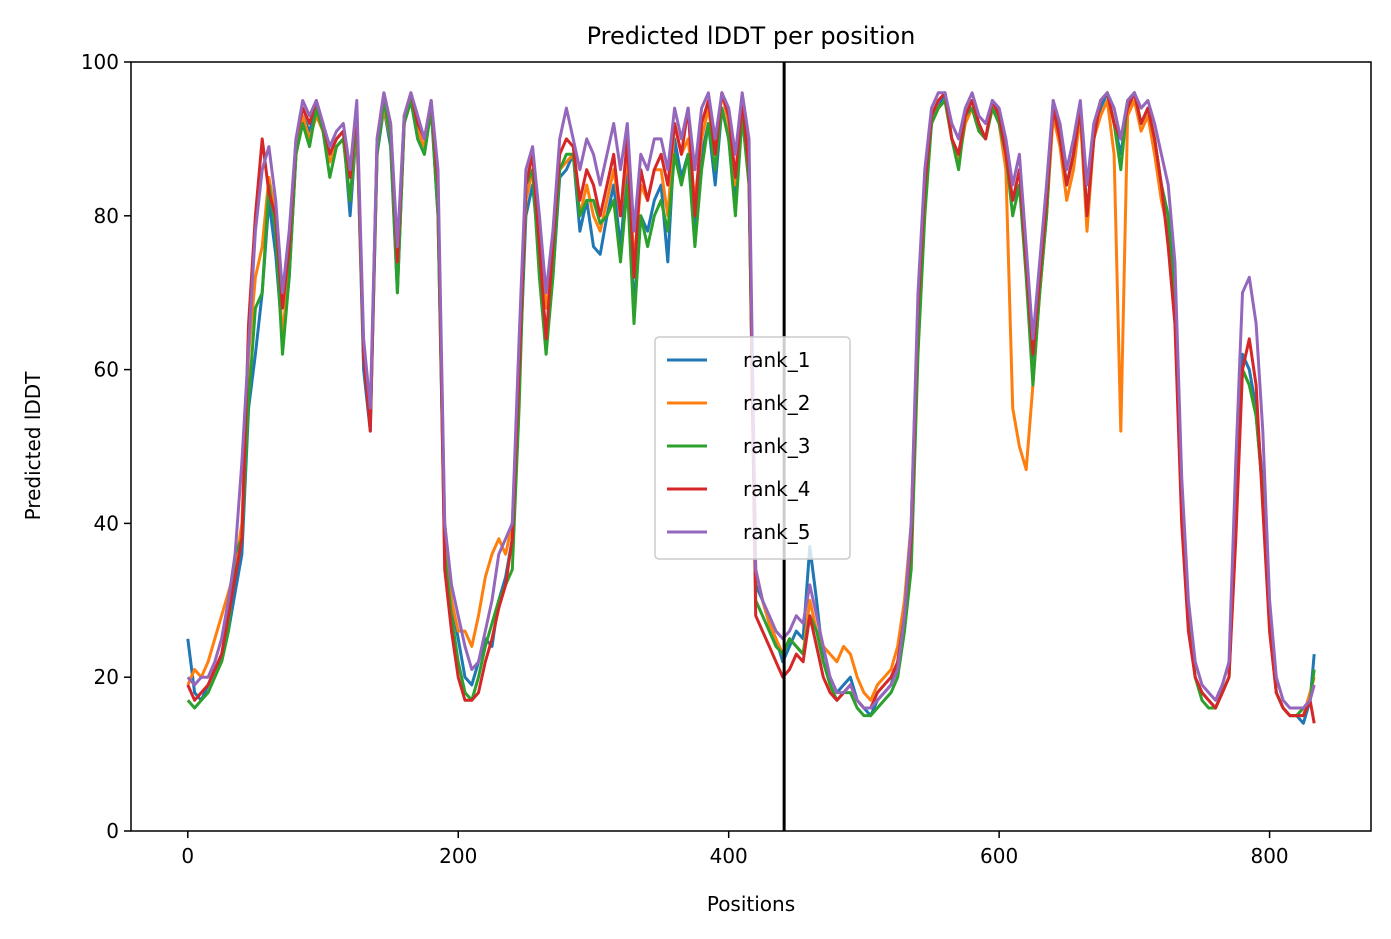 The height and width of the screenshot is (939, 1391). I want to click on x-axis-ticks: 0 200 400 600 800, so click(735, 849).